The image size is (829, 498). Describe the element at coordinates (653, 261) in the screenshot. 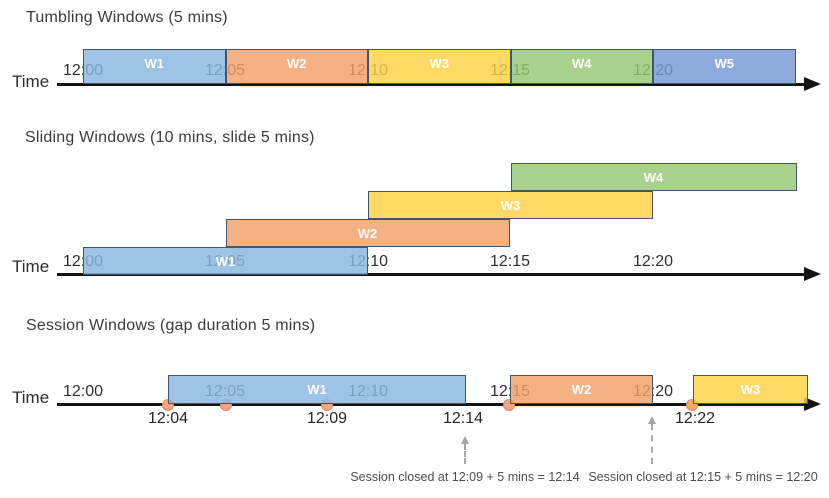

I see `sliding-tick: 12:20` at that location.